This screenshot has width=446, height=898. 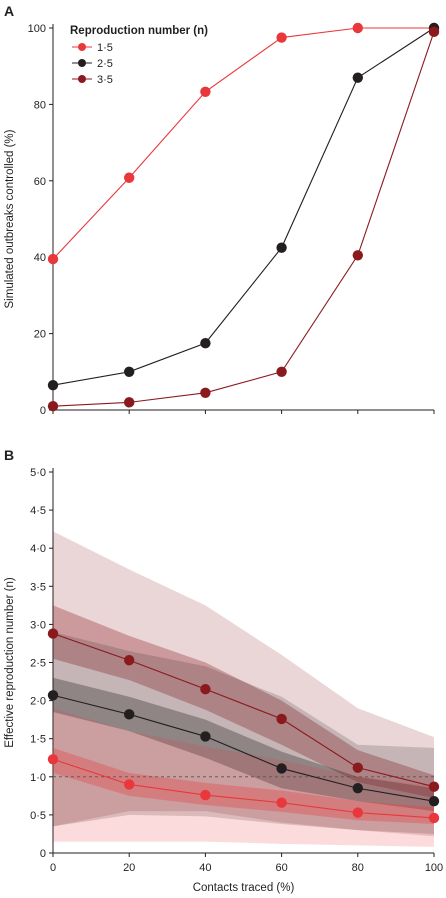 What do you see at coordinates (38, 511) in the screenshot?
I see `y-tick-label: 4·5` at bounding box center [38, 511].